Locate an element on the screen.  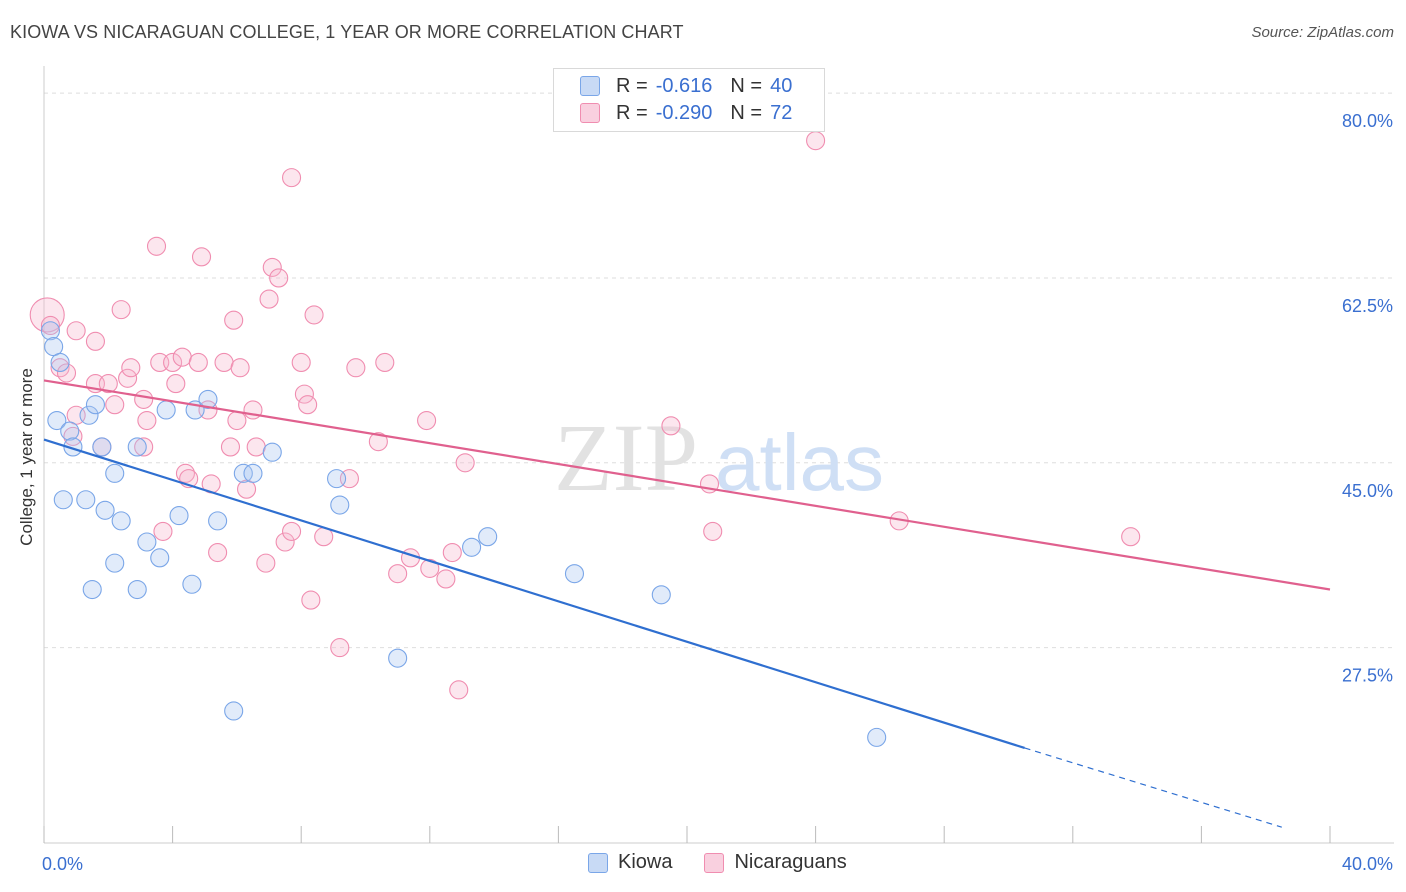
legend-row-kiowa: R = -0.616 N = 40 is located at coordinates (673, 86).